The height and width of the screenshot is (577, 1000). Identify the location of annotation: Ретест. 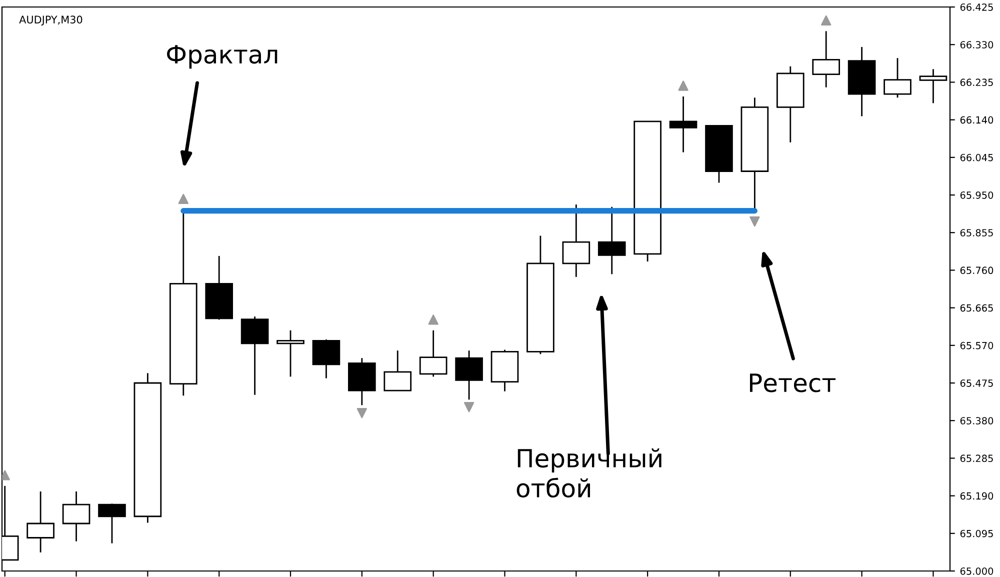
(793, 383).